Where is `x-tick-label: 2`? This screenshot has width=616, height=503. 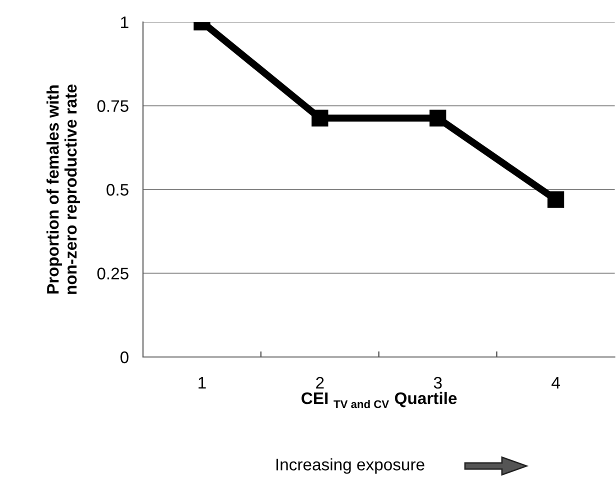
x-tick-label: 2 is located at coordinates (320, 382).